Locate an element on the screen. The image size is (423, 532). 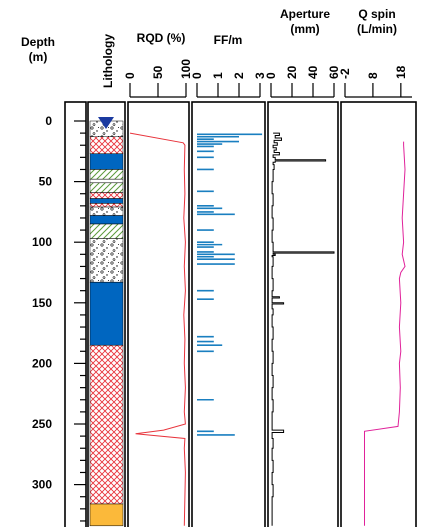
aperture-series-line is located at coordinates (303, 329).